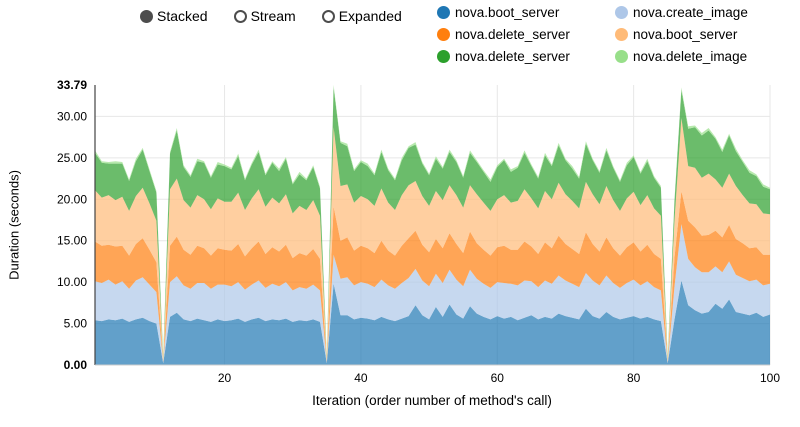 The image size is (800, 427). I want to click on control-label: Stream, so click(273, 16).